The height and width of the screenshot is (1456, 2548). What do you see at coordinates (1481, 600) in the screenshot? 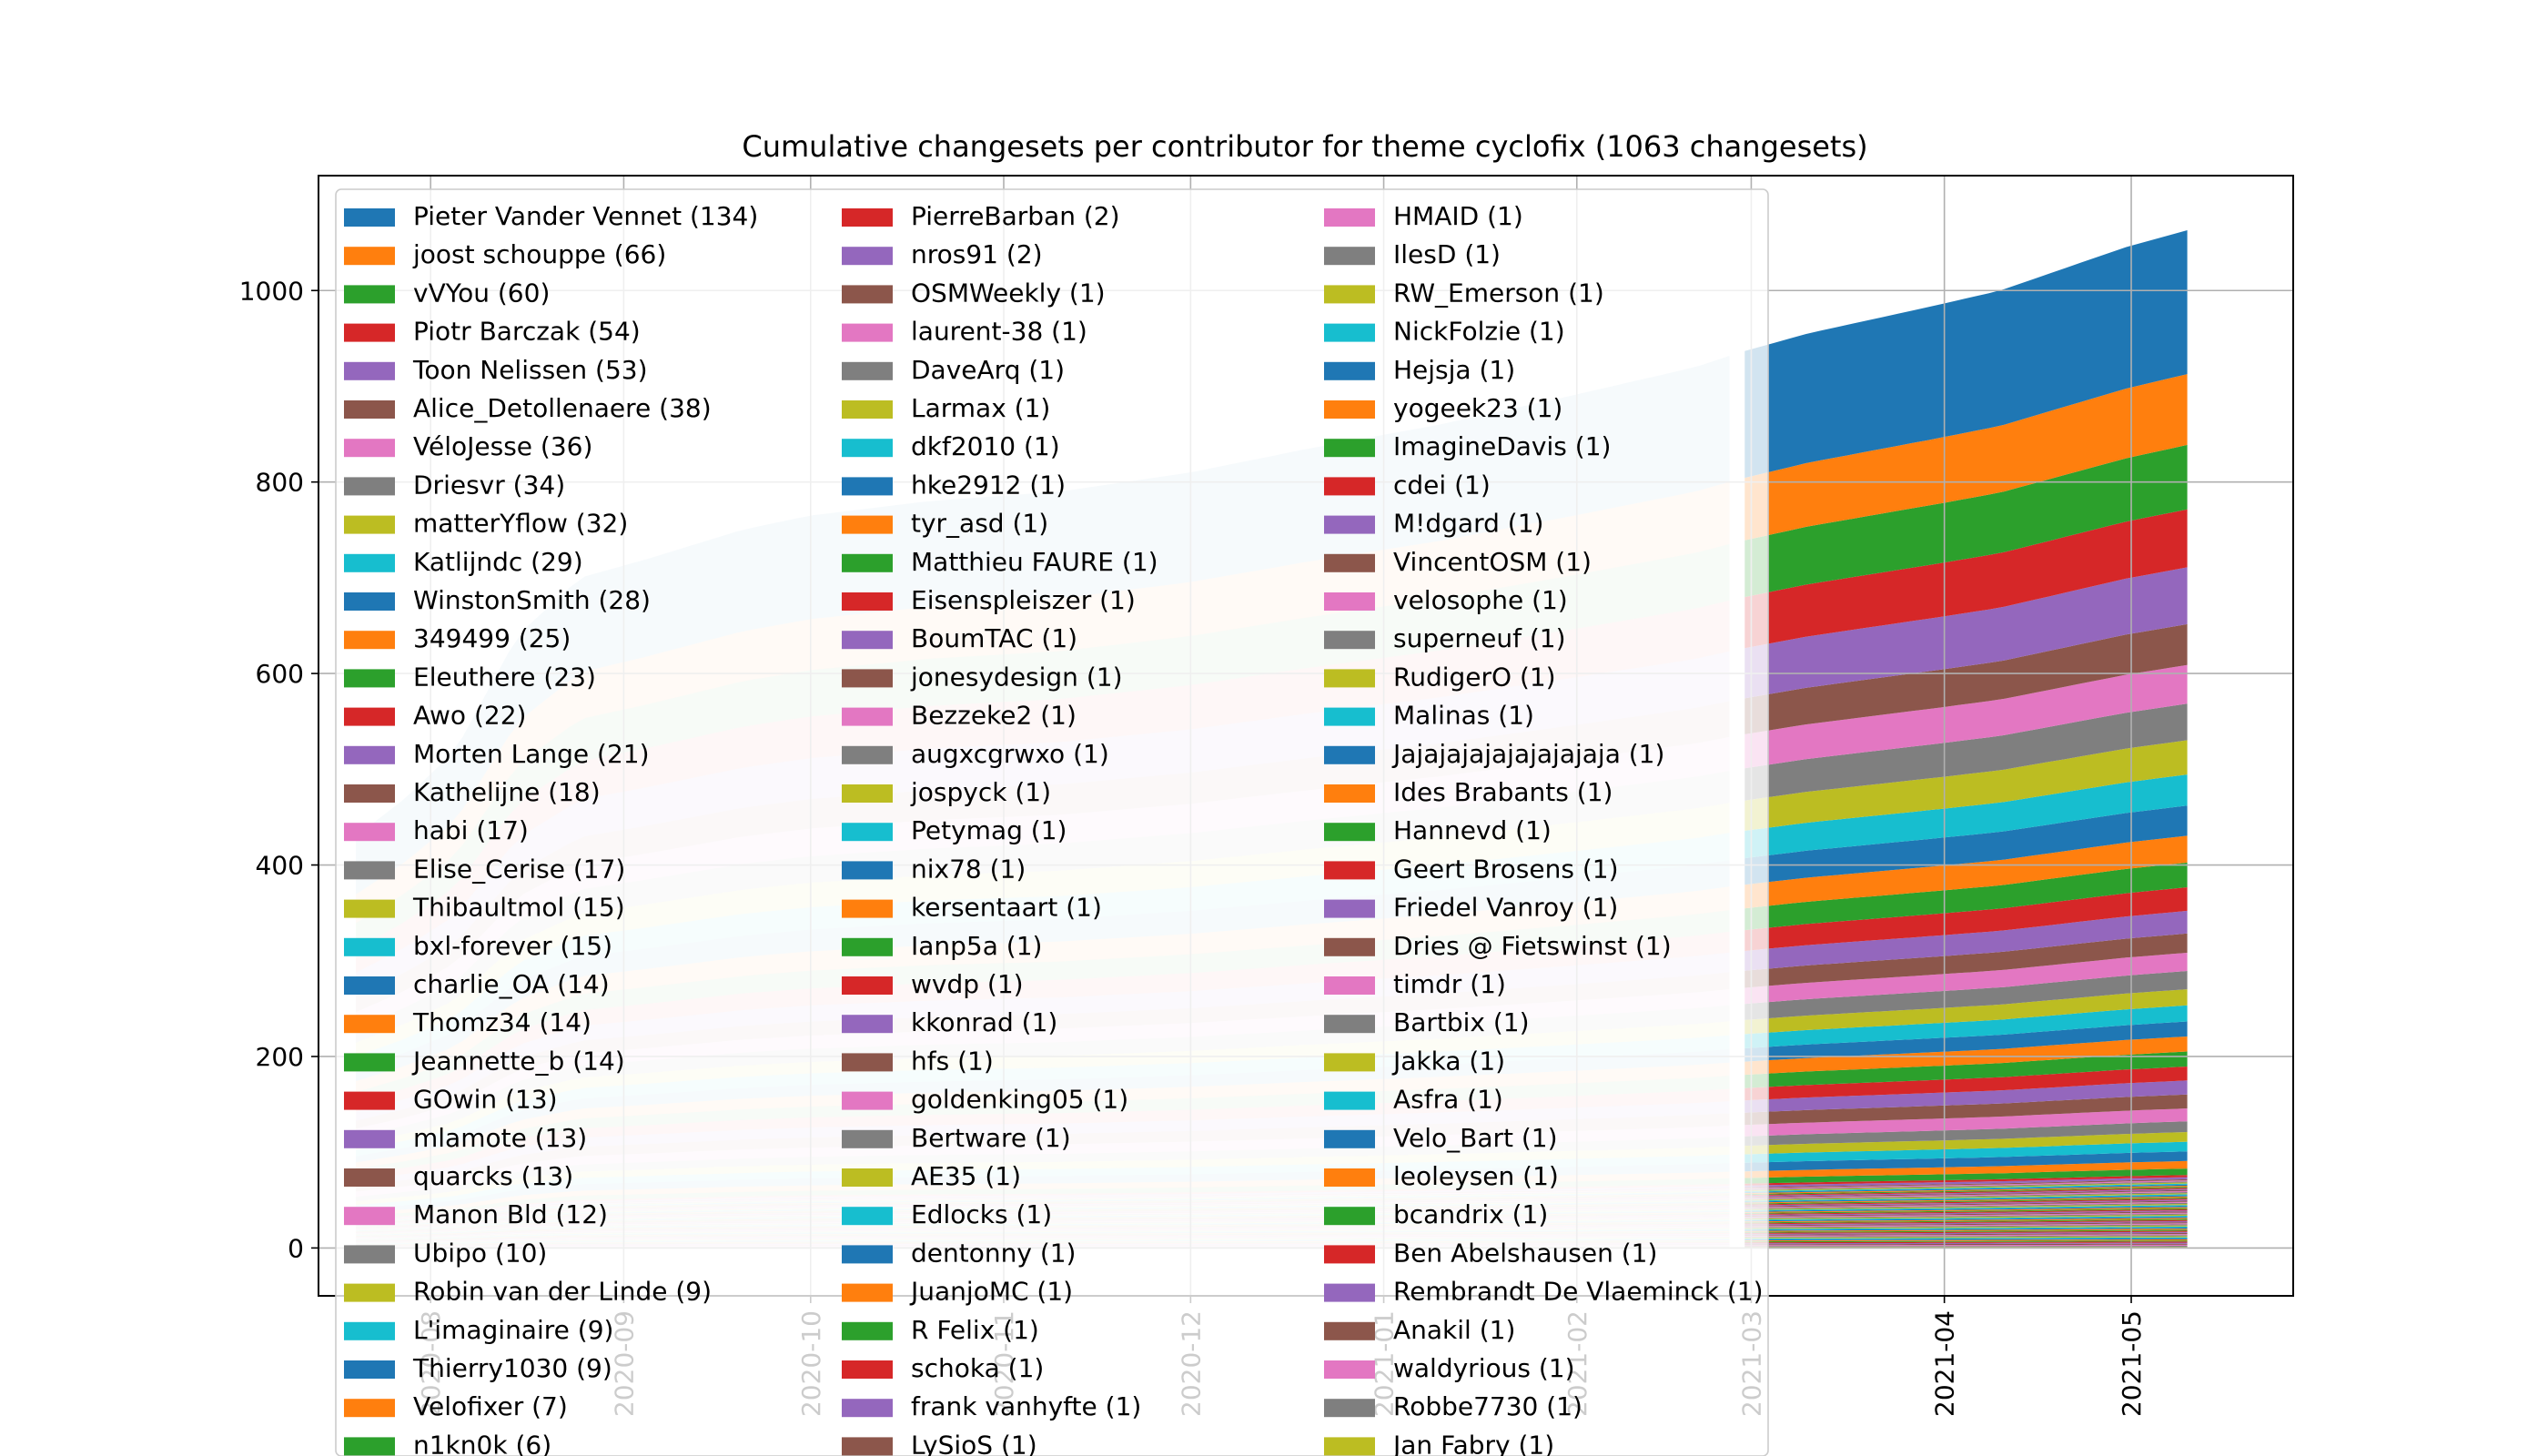
I see `legend-label-76: velosophe (1)` at bounding box center [1481, 600].